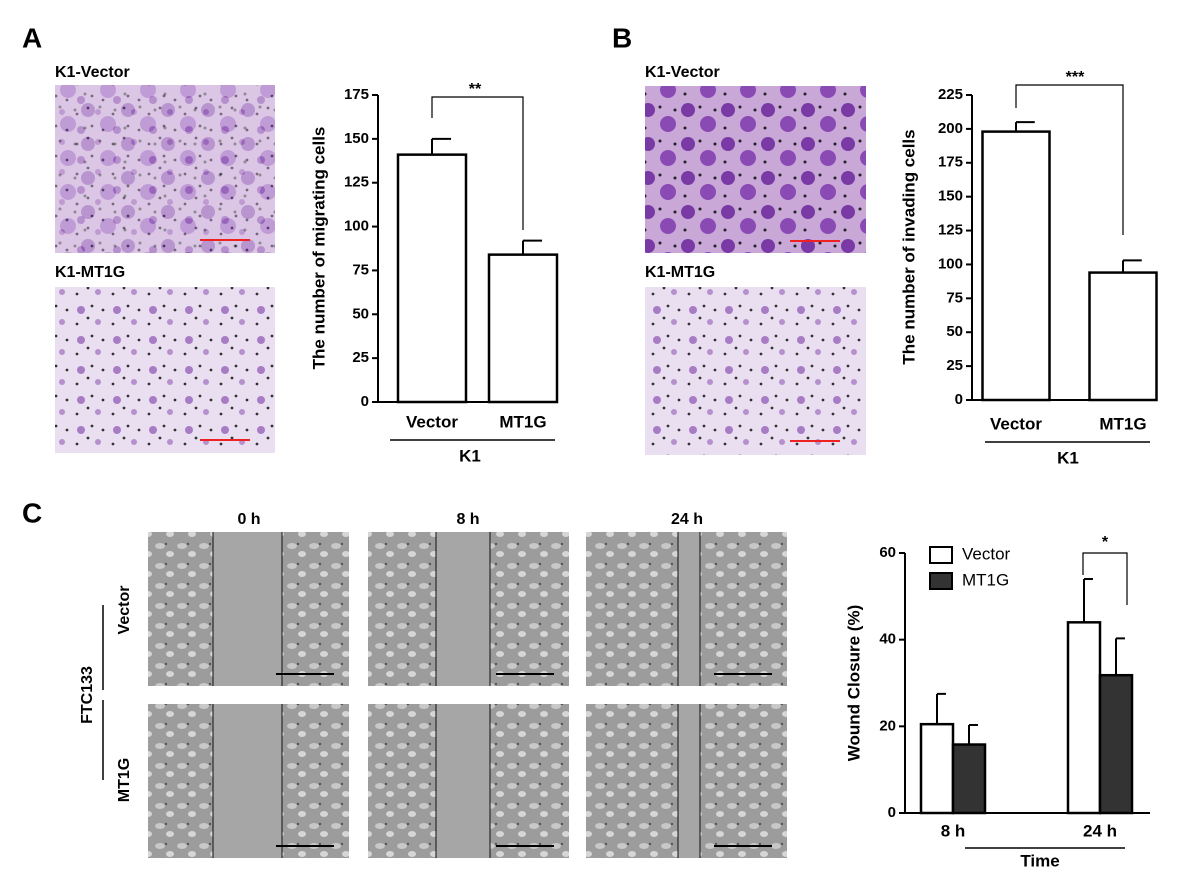  I want to click on column-header: 24 h, so click(687, 519).